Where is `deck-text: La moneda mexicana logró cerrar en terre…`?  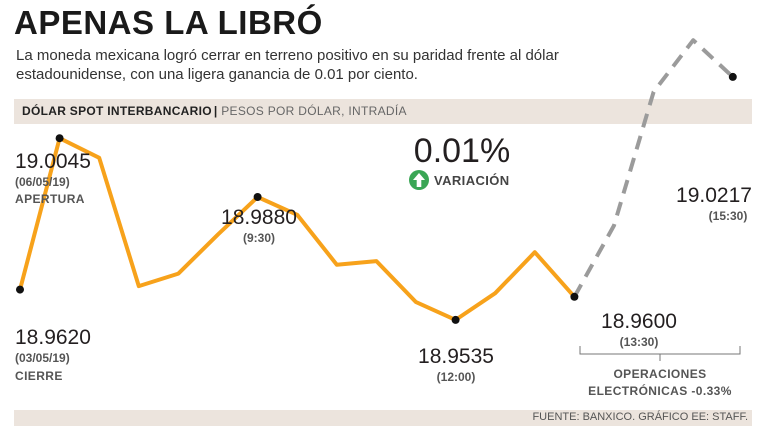 deck-text: La moneda mexicana logró cerrar en terre… is located at coordinates (287, 65).